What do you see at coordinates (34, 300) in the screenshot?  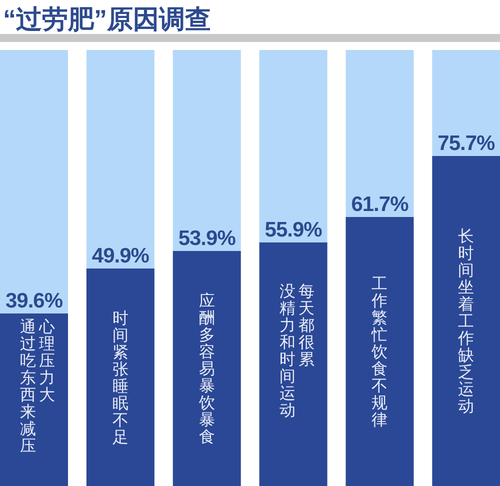 I see `data-label: 39.6%` at bounding box center [34, 300].